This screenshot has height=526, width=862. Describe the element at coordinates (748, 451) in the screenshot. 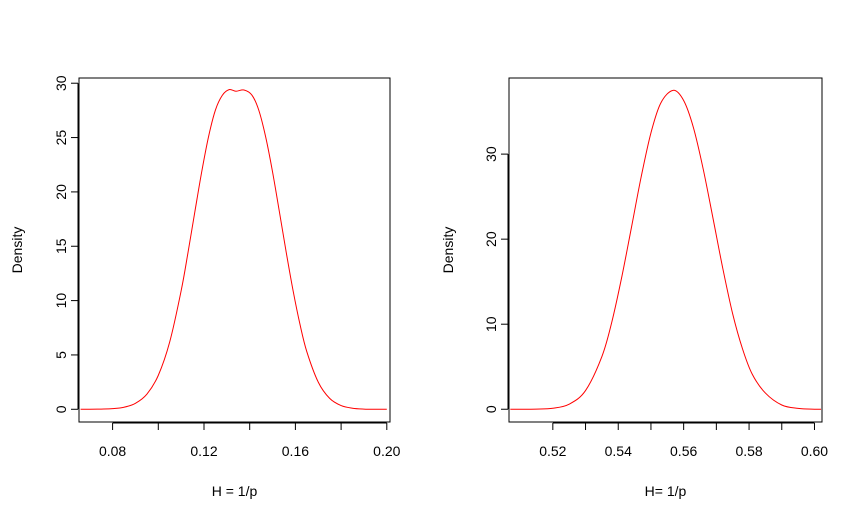

I see `x-tick-label: 0.58` at that location.